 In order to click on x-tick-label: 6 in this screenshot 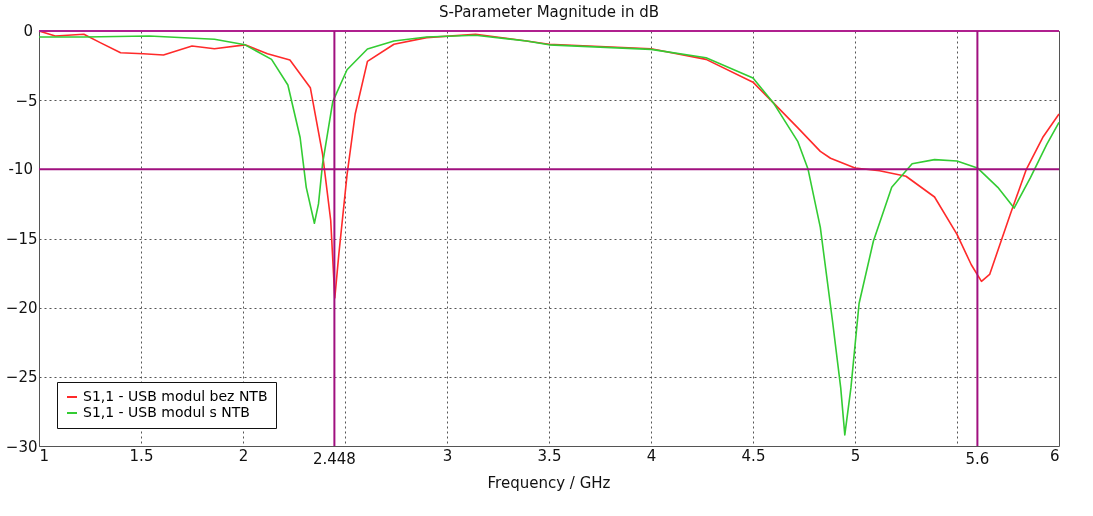, I will do `click(1054, 455)`.